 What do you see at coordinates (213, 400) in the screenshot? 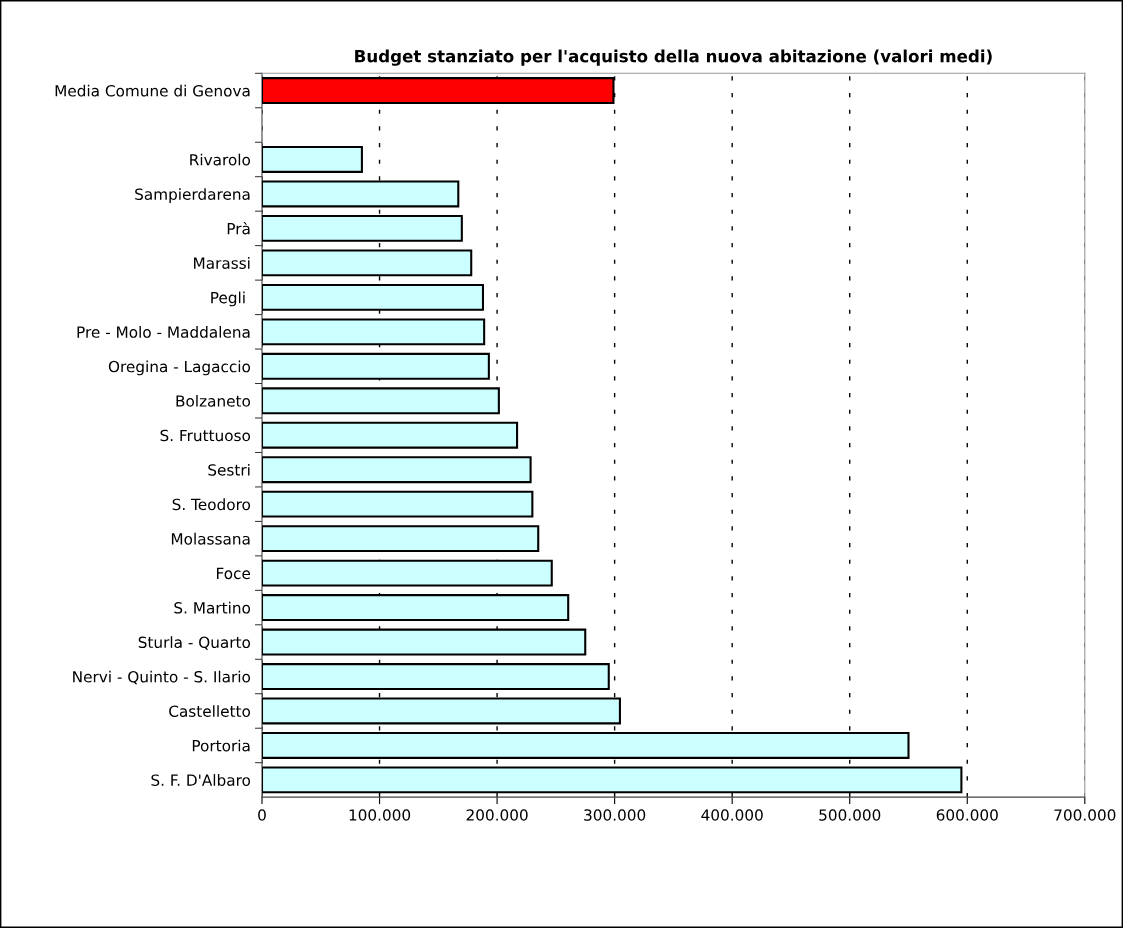
I see `y-tick-label: Bolzaneto` at bounding box center [213, 400].